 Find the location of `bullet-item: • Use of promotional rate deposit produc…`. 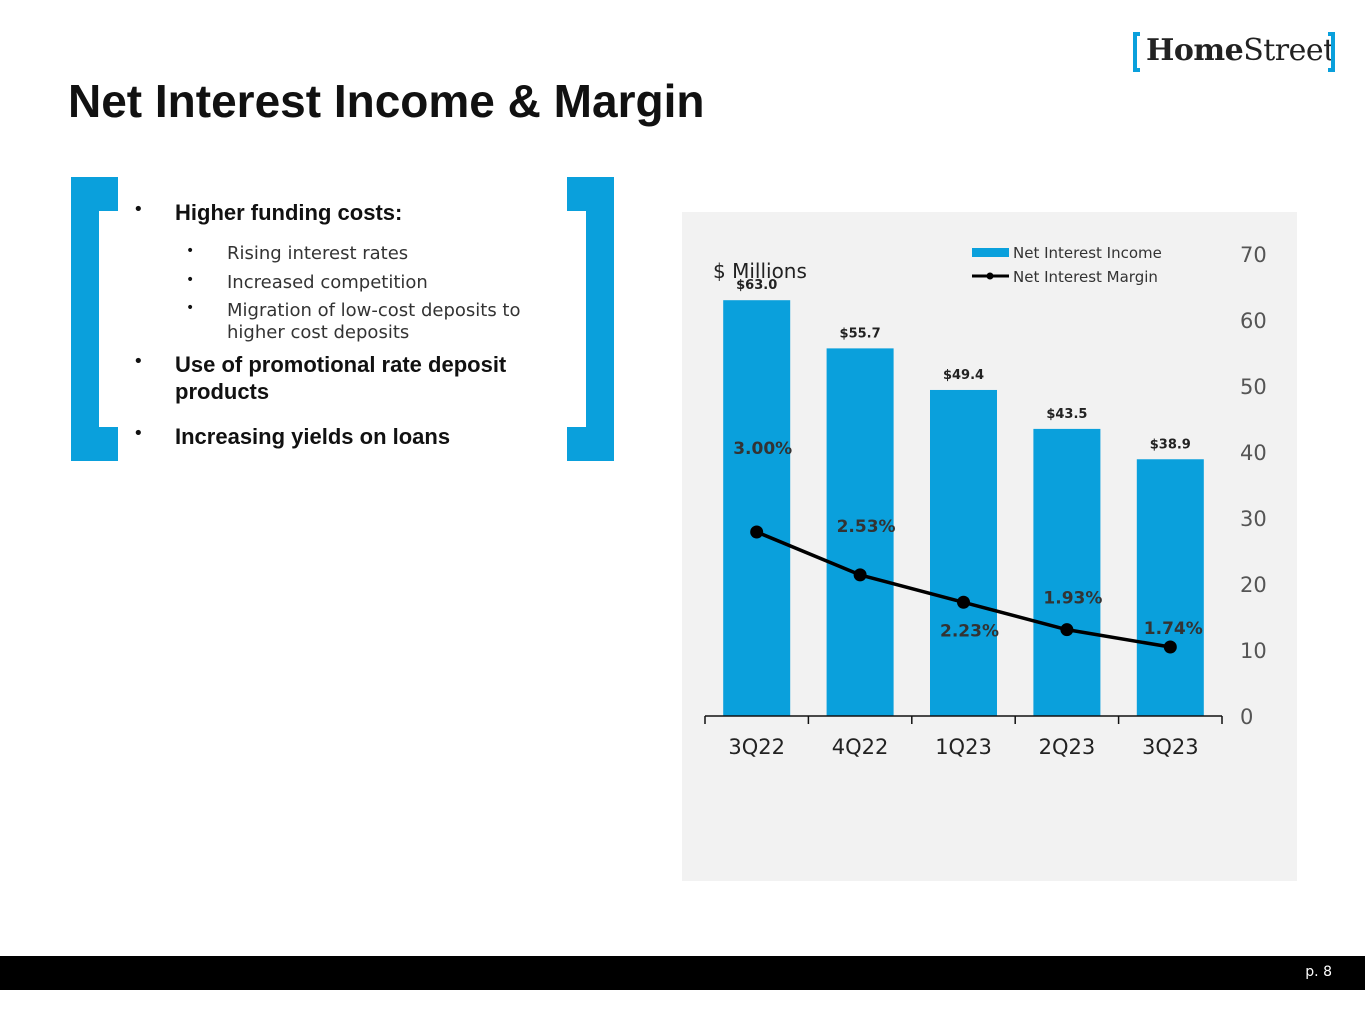

bullet-item: • Use of promotional rate deposit produc… is located at coordinates (333, 378).